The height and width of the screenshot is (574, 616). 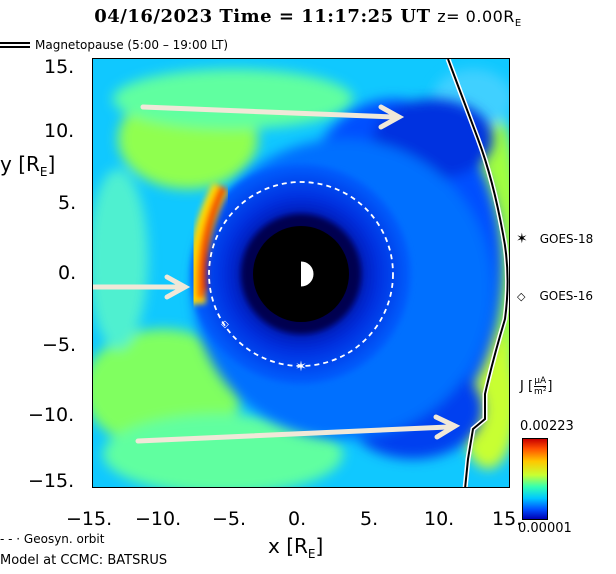 What do you see at coordinates (51, 481) in the screenshot?
I see `y-tick: −15.` at bounding box center [51, 481].